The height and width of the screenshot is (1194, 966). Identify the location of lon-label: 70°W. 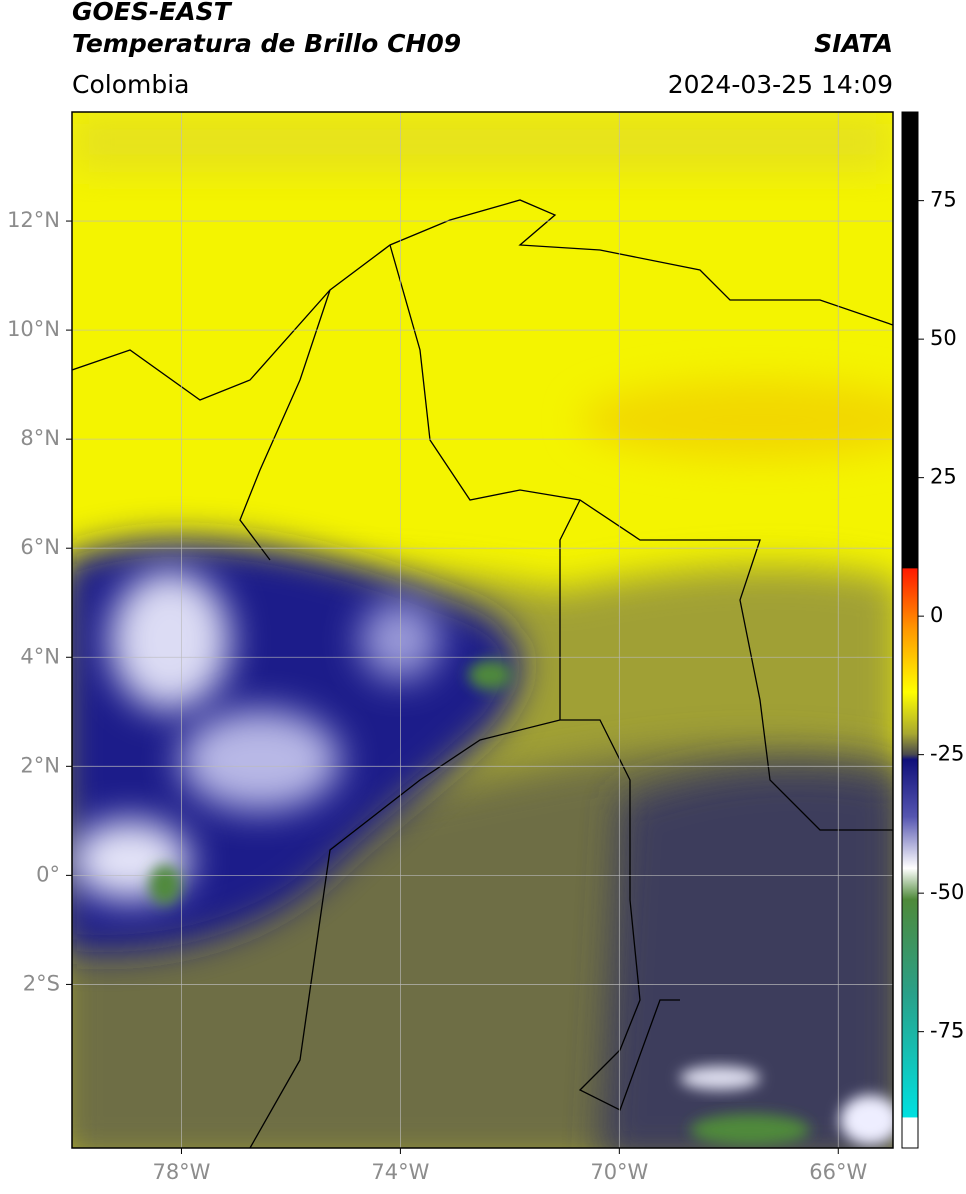
(619, 1172).